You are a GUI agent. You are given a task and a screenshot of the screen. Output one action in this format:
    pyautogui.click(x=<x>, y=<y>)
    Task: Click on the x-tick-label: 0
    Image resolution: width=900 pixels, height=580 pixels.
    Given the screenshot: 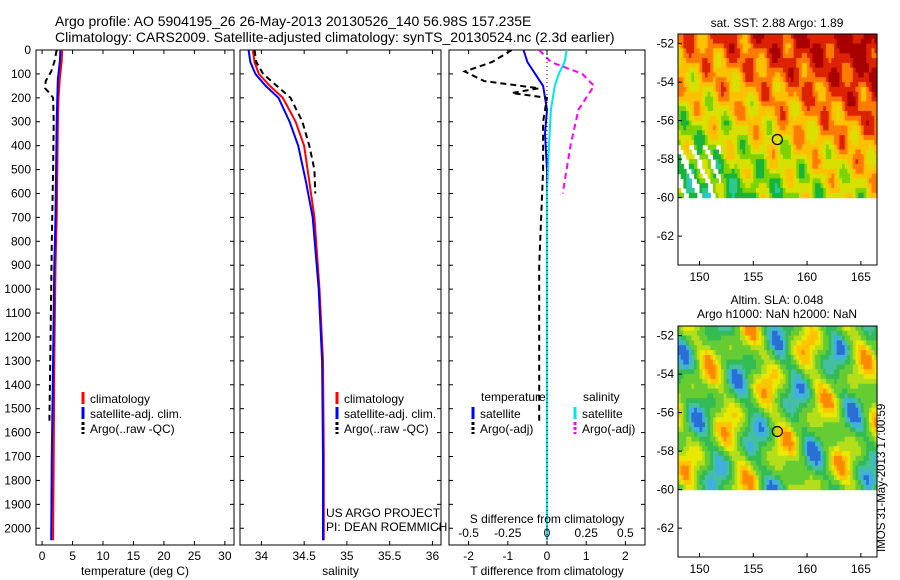 What is the action you would take?
    pyautogui.click(x=42, y=556)
    